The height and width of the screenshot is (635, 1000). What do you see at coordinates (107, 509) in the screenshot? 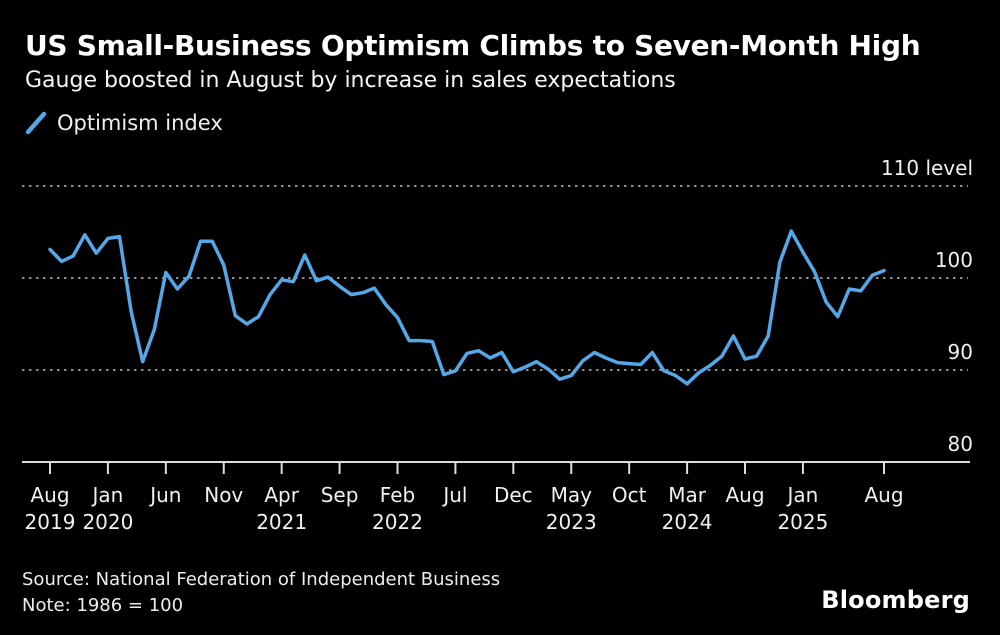
I see `x-axis-label-Jan-2020: Jan 2020` at bounding box center [107, 509].